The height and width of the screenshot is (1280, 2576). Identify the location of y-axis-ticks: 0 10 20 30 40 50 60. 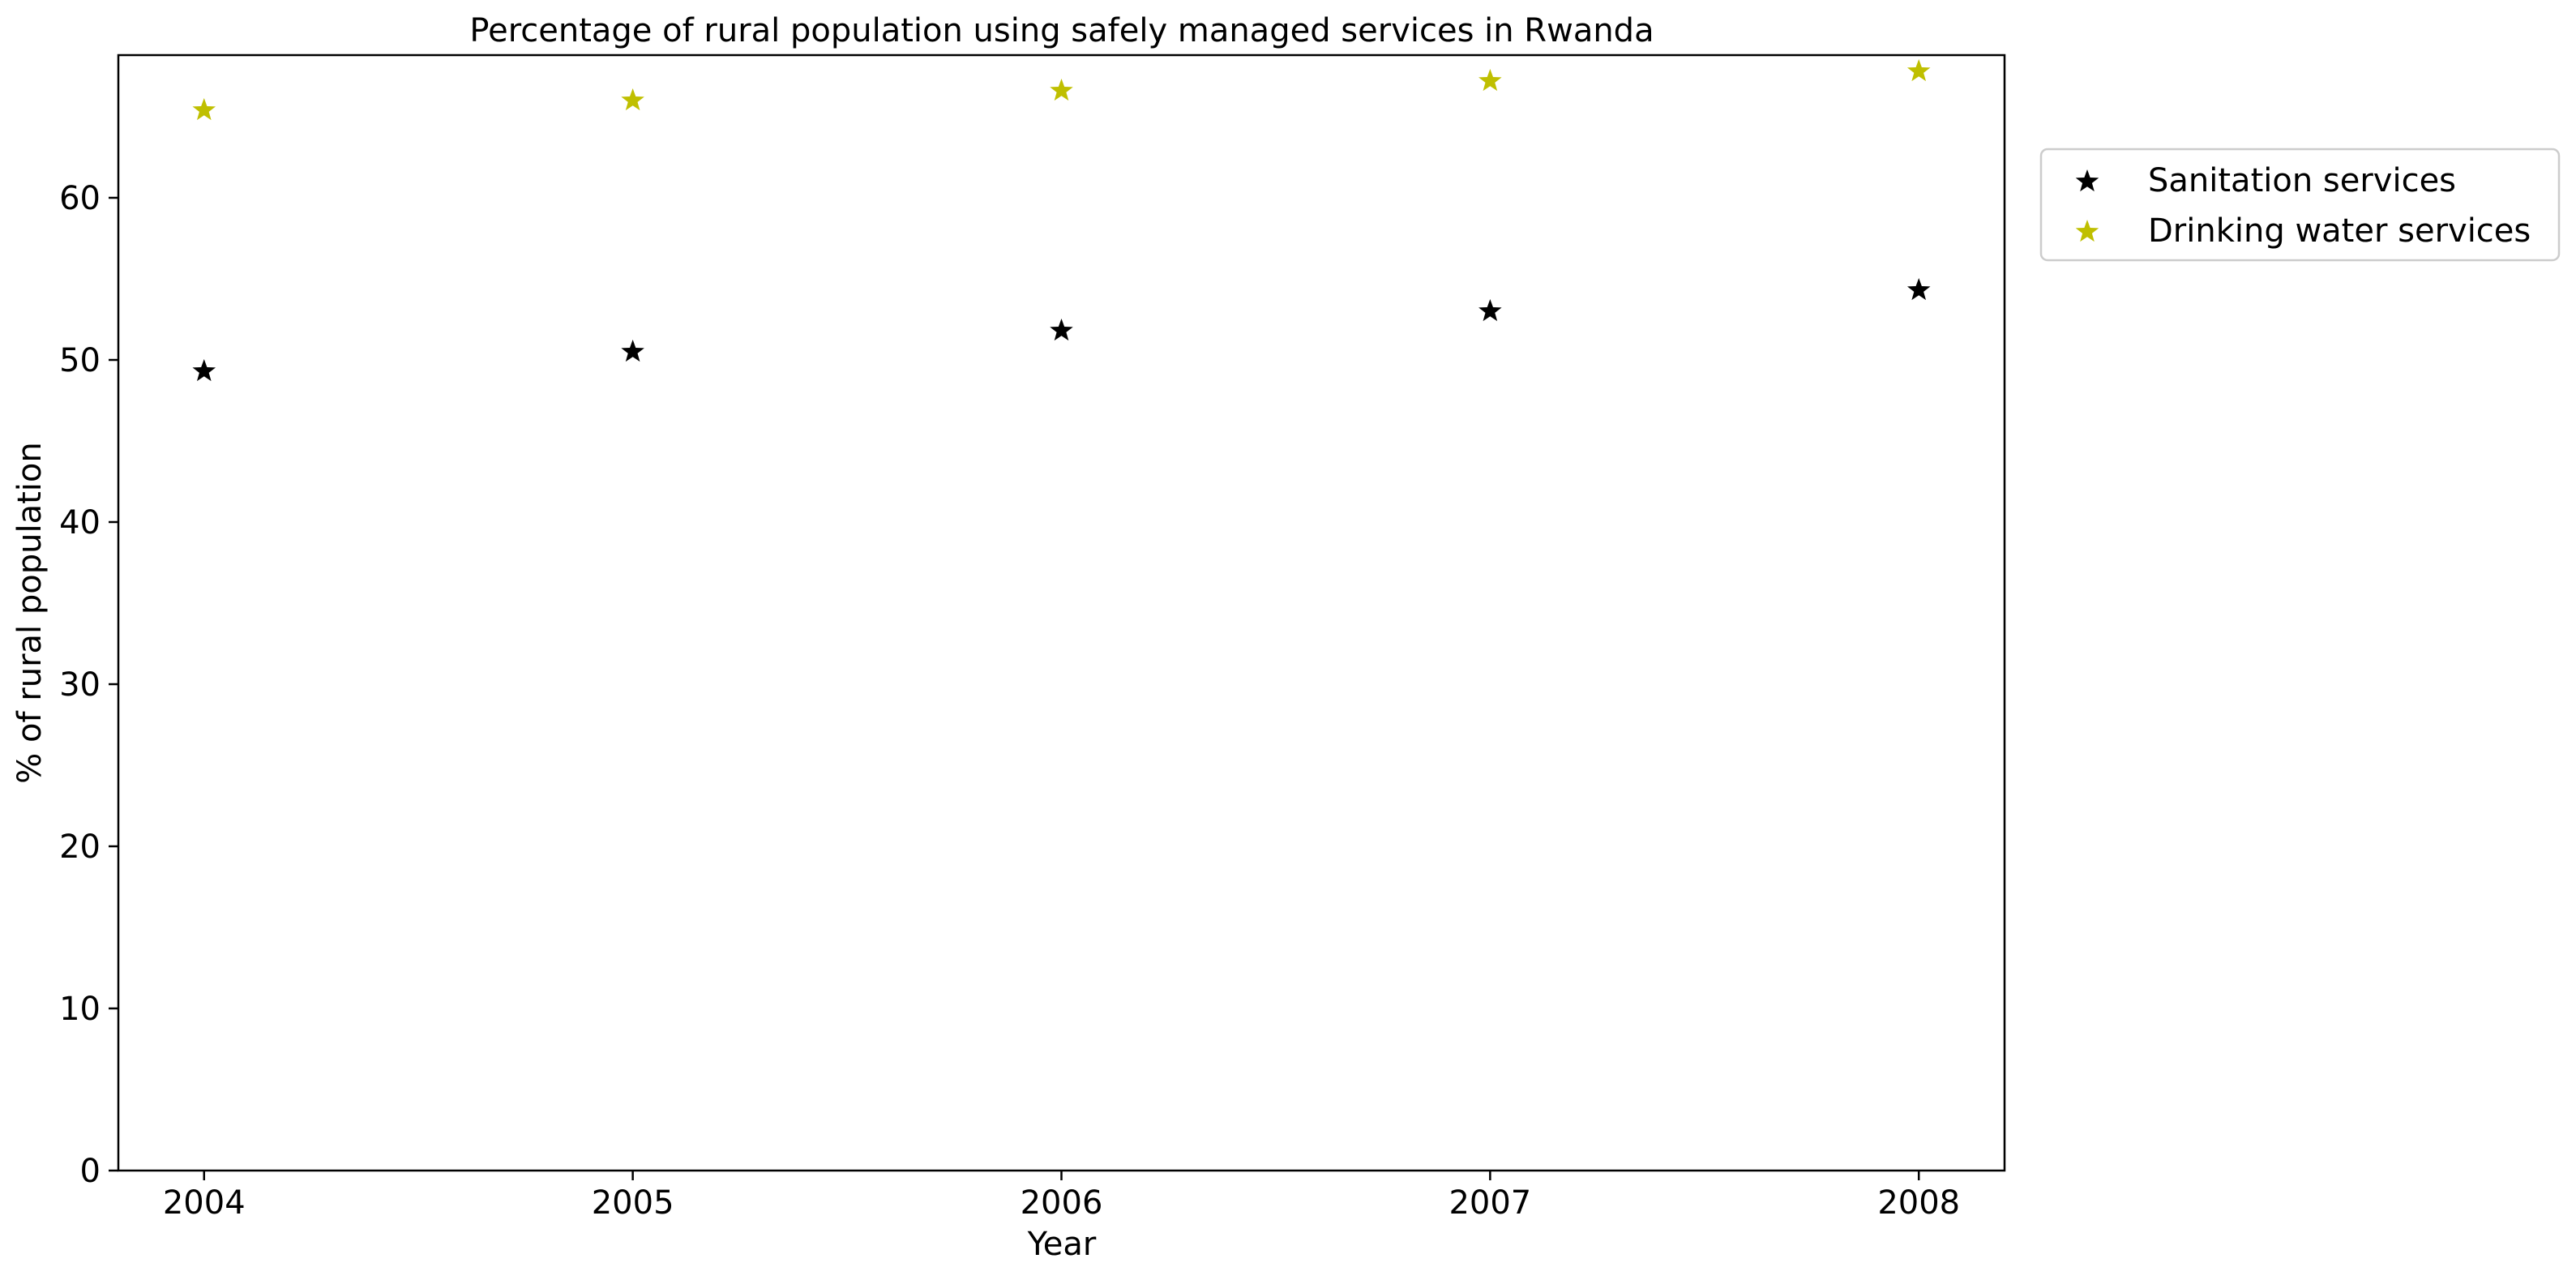
(88, 685).